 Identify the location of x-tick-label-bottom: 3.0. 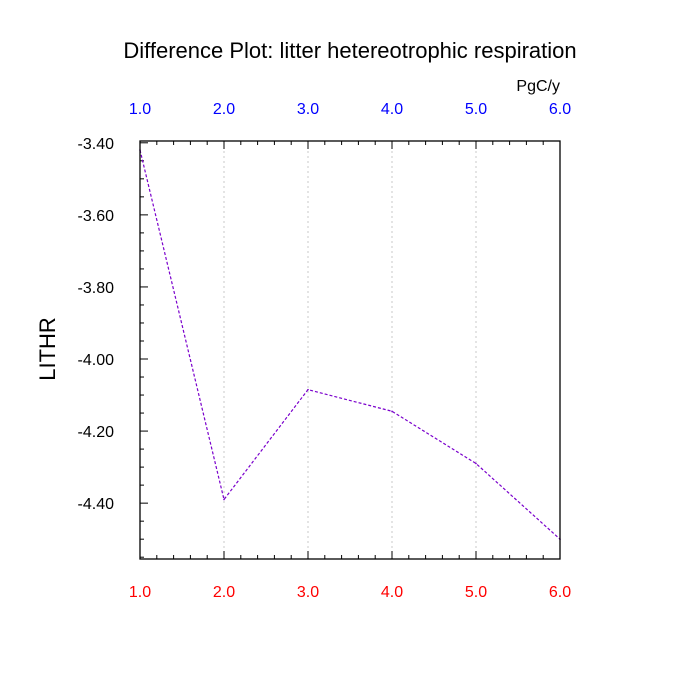
(308, 592).